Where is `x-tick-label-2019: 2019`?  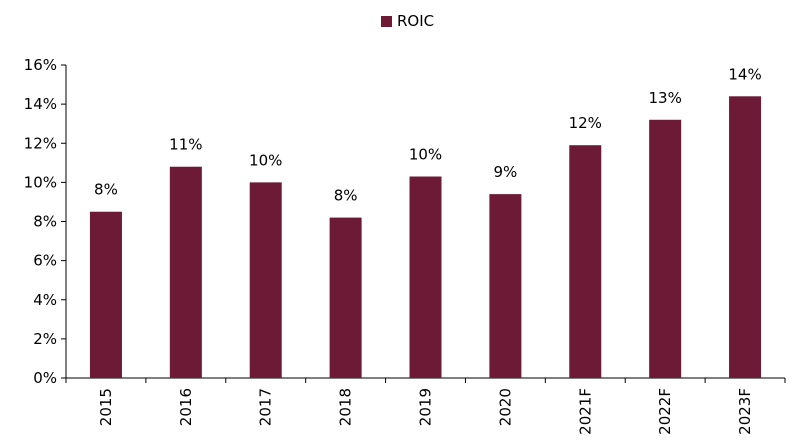
x-tick-label-2019: 2019 is located at coordinates (426, 407).